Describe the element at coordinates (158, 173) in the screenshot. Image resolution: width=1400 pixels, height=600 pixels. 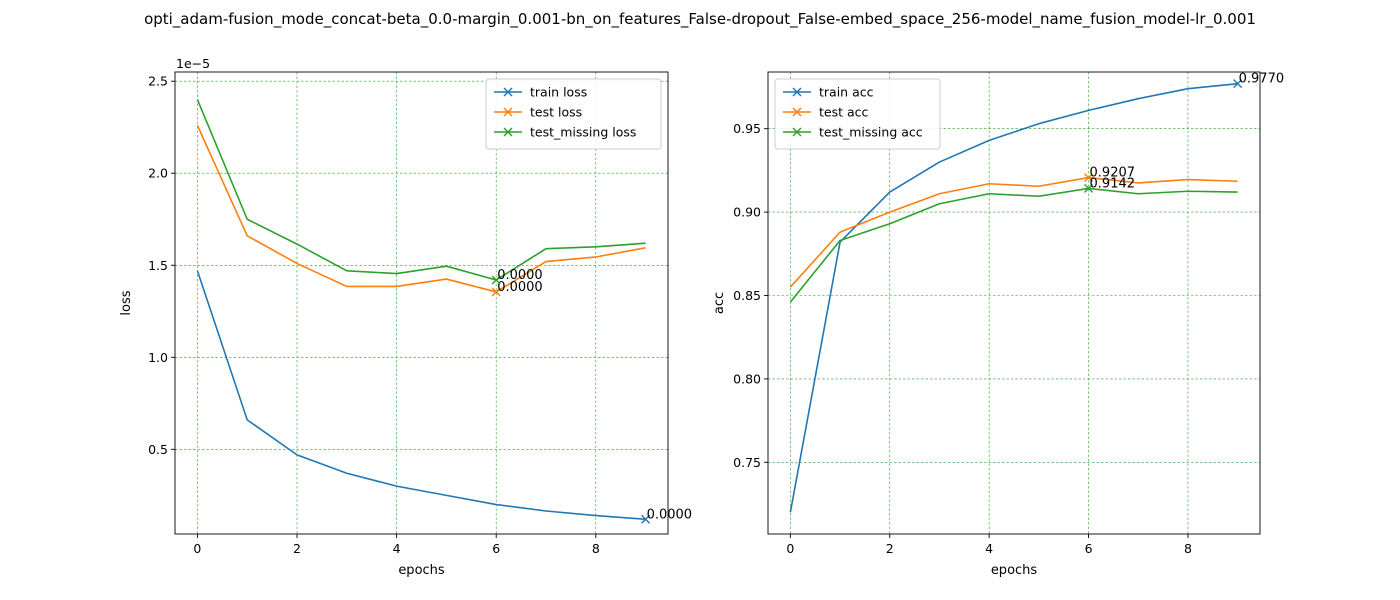
I see `y-tick-label: 2.0` at that location.